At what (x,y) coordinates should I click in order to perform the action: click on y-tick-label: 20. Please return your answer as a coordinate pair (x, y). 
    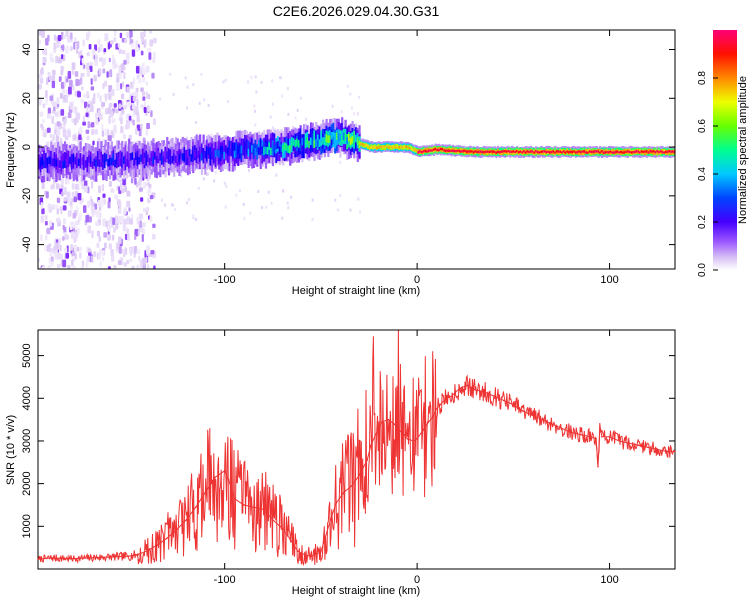
    Looking at the image, I should click on (27, 98).